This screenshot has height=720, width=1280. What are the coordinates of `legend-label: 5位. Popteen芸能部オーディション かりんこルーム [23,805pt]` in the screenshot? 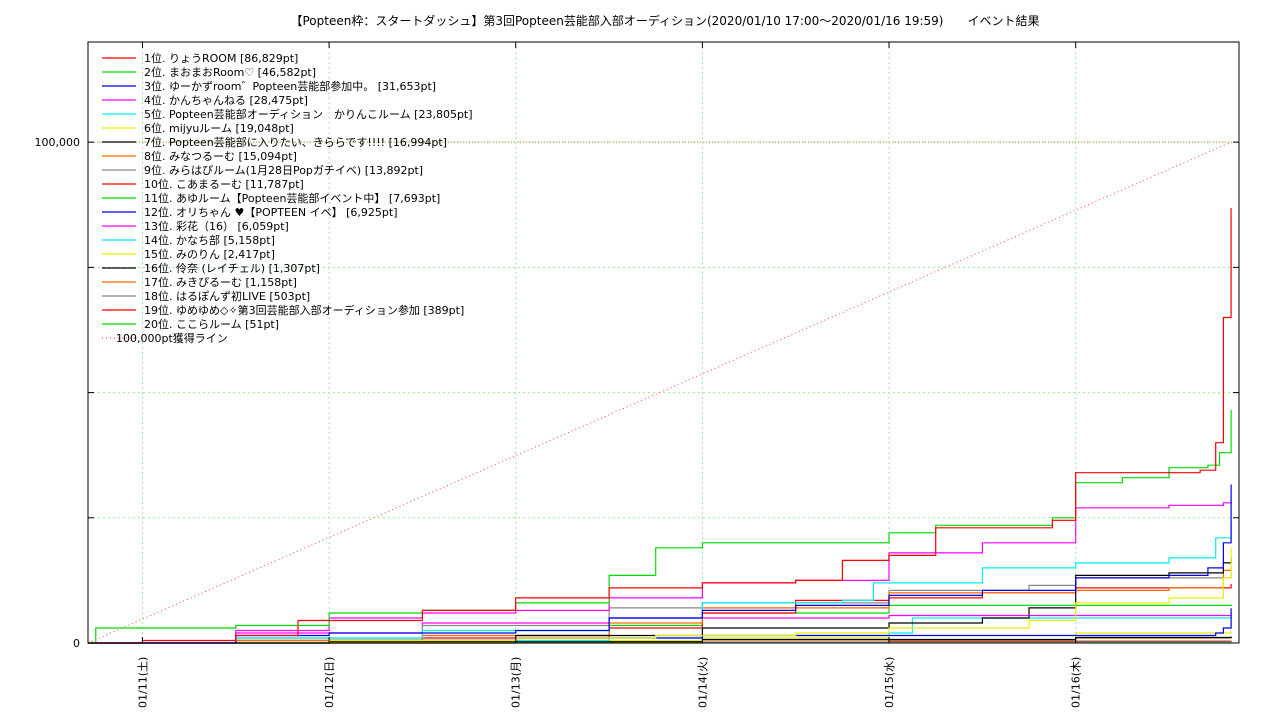 It's located at (308, 114).